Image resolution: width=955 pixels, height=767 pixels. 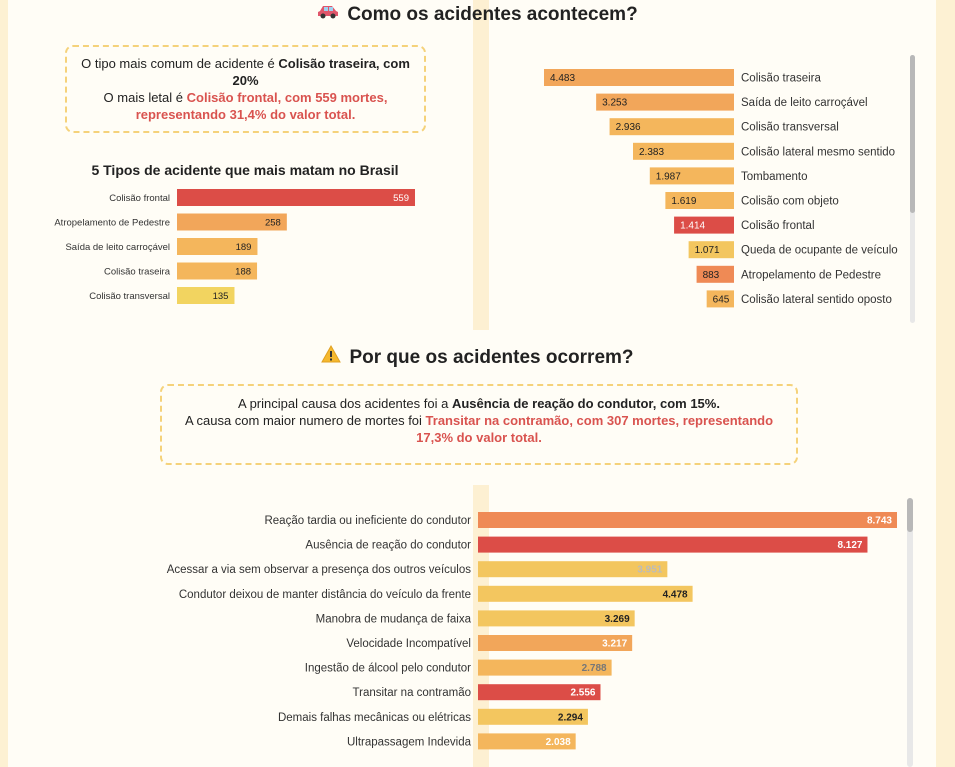 What do you see at coordinates (481, 165) in the screenshot?
I see `background-stripe` at bounding box center [481, 165].